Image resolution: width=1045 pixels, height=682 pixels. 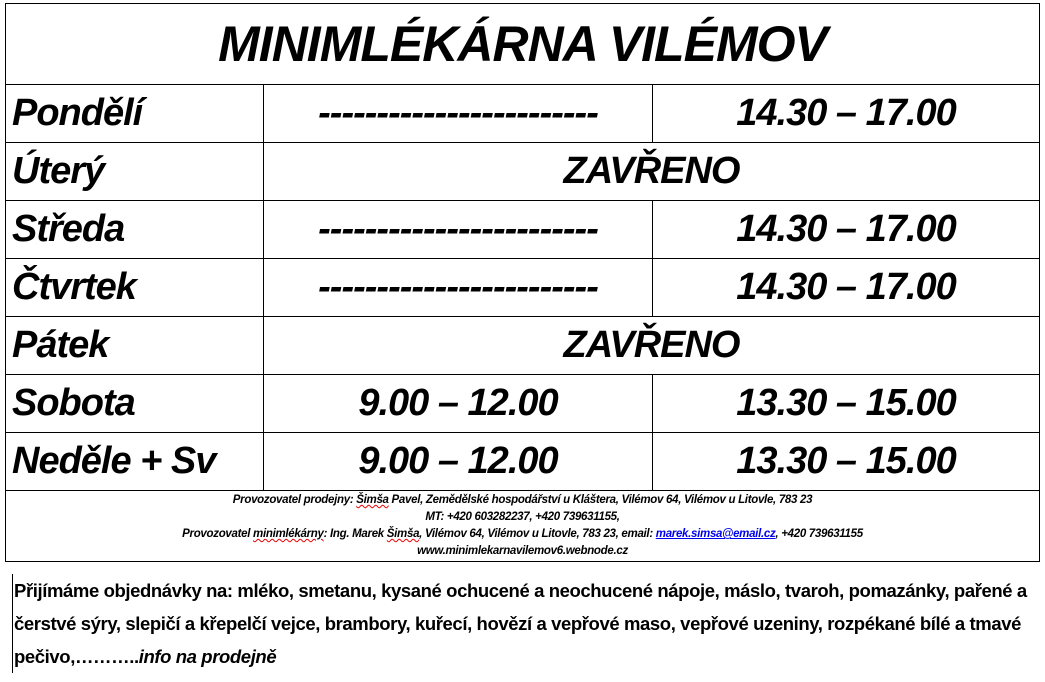 What do you see at coordinates (134, 171) in the screenshot?
I see `day-name: Úterý` at bounding box center [134, 171].